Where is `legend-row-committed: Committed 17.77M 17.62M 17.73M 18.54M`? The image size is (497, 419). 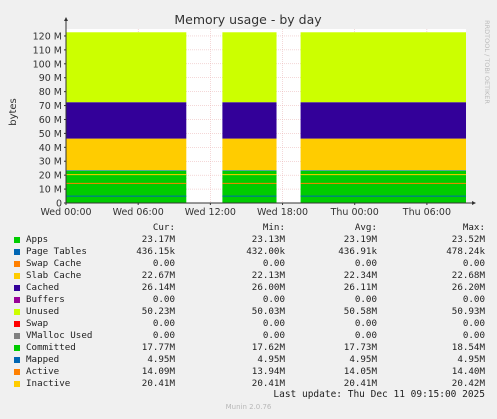
legend-row-committed: Committed 17.77M 17.62M 17.73M 18.54M is located at coordinates (248, 348).